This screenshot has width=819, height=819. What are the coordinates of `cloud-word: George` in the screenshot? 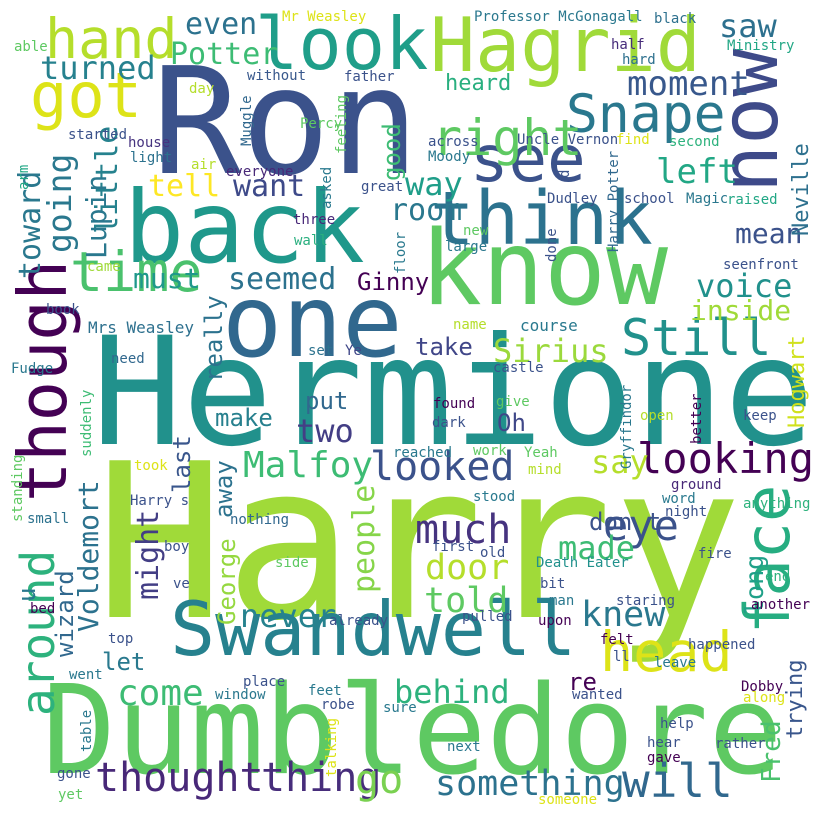 It's located at (227, 581).